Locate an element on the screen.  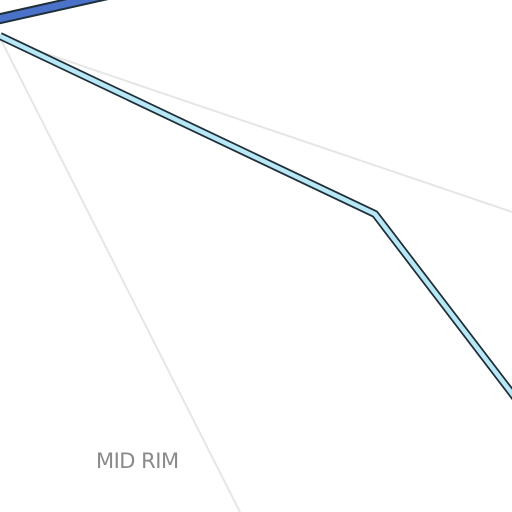
area-label: MID RIM is located at coordinates (137, 461).